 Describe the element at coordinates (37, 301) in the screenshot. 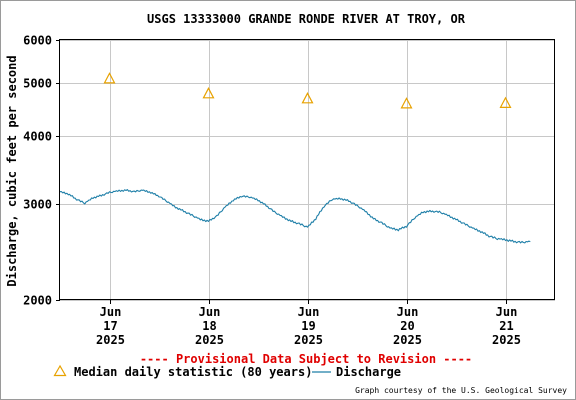

I see `y-tick-label: 2000` at that location.